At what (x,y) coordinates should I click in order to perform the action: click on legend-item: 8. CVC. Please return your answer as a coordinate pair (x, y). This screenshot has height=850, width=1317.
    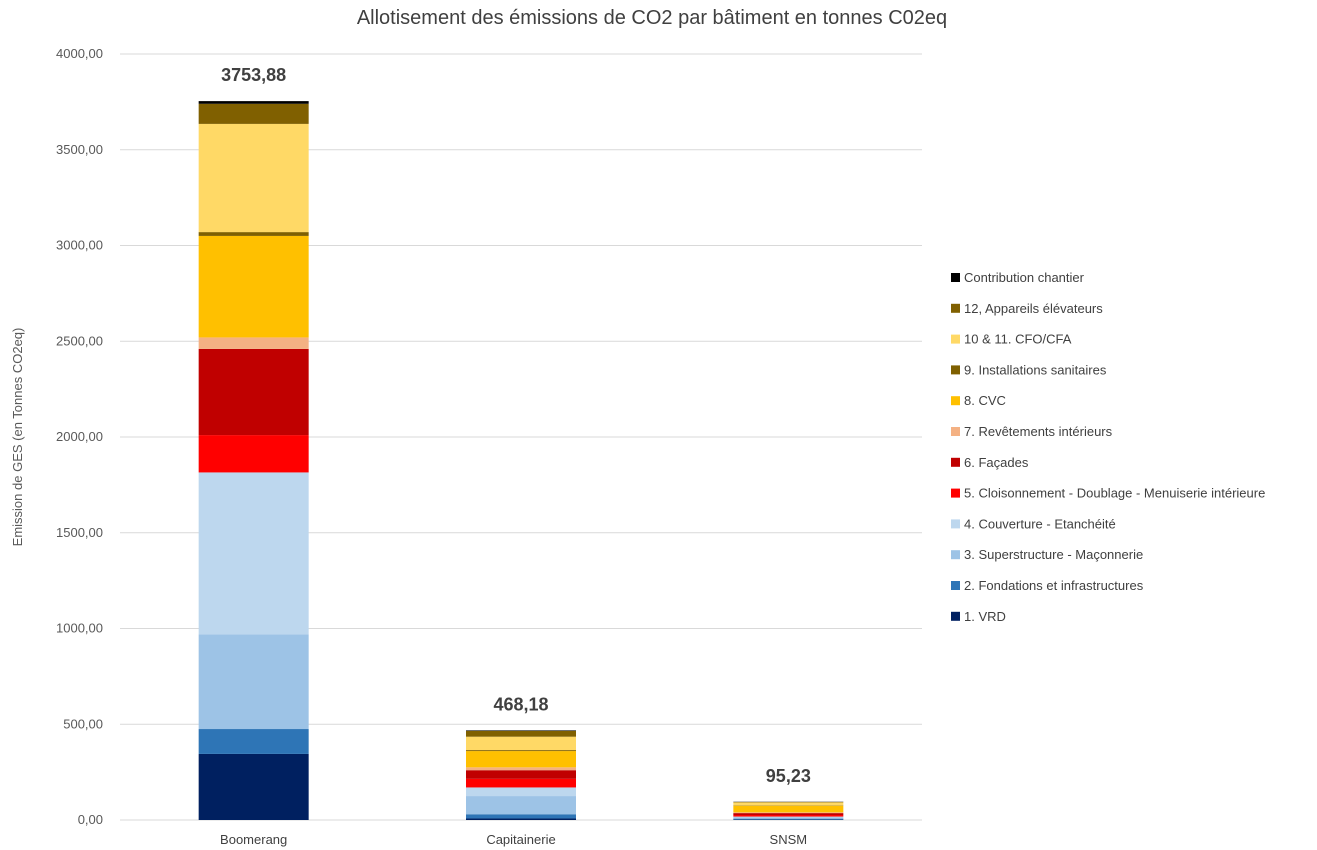
    Looking at the image, I should click on (978, 400).